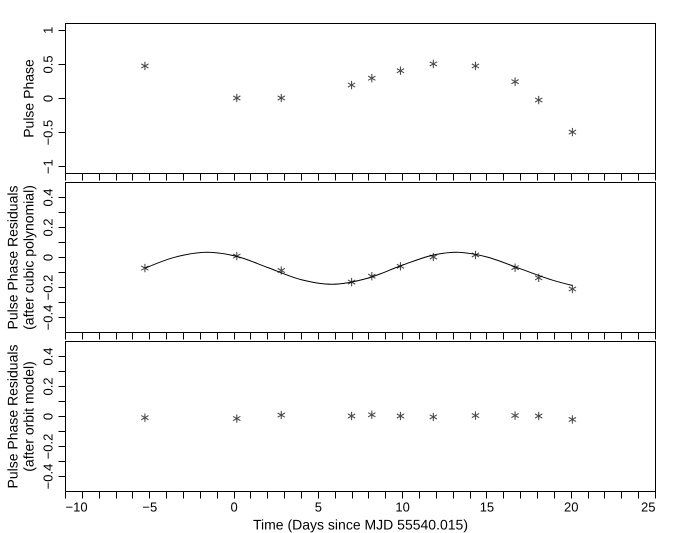 This screenshot has width=696, height=533. Describe the element at coordinates (402, 507) in the screenshot. I see `x-tick-label: 10` at that location.